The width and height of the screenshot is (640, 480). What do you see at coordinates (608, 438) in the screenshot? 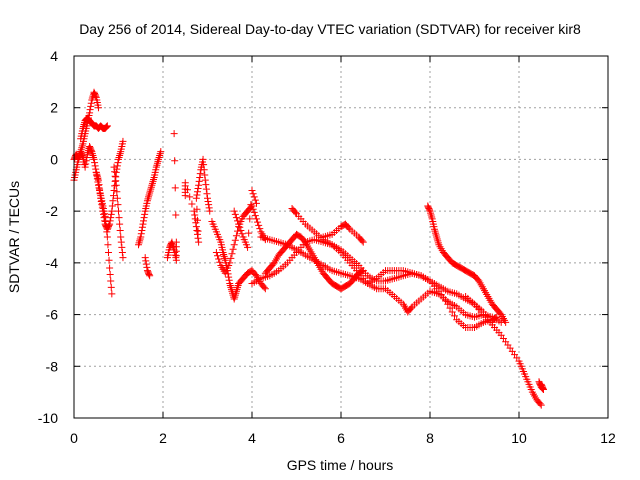
I see `x-tick-label: 12` at bounding box center [608, 438].